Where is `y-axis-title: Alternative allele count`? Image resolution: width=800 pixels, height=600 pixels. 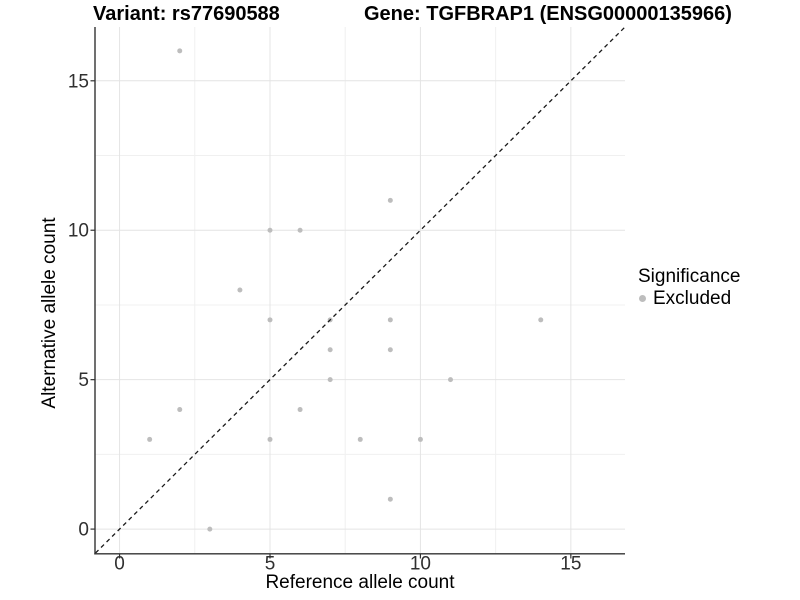 y-axis-title: Alternative allele count is located at coordinates (49, 313).